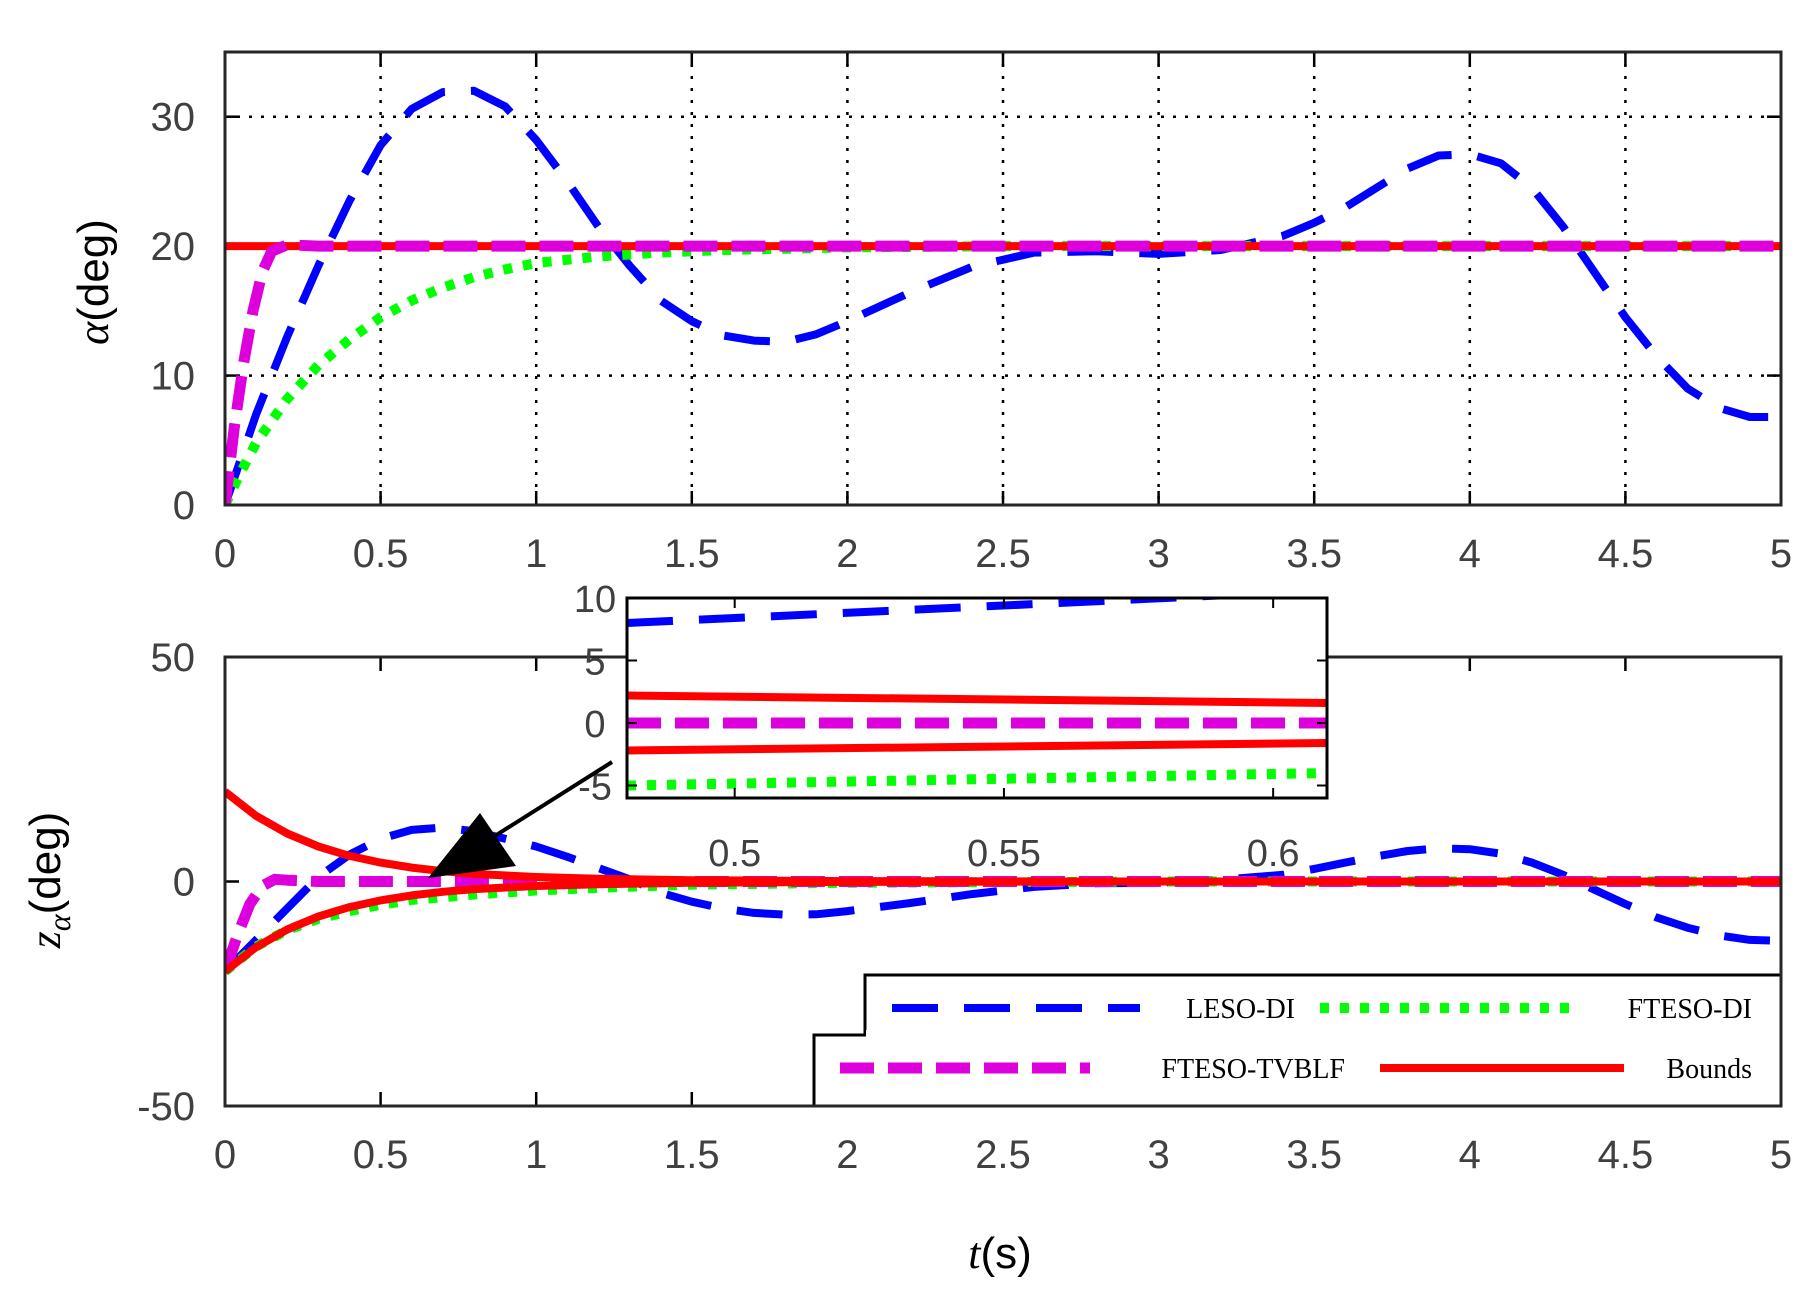 The image size is (1820, 1301). What do you see at coordinates (1000, 1253) in the screenshot?
I see `x-axis-label: t(s)` at bounding box center [1000, 1253].